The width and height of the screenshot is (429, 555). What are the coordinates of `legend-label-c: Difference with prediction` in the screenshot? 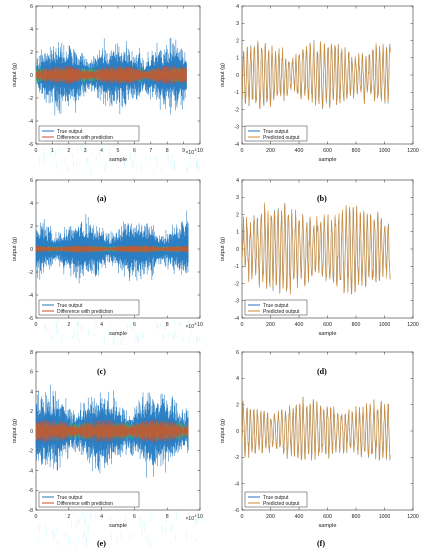 It's located at (85, 312).